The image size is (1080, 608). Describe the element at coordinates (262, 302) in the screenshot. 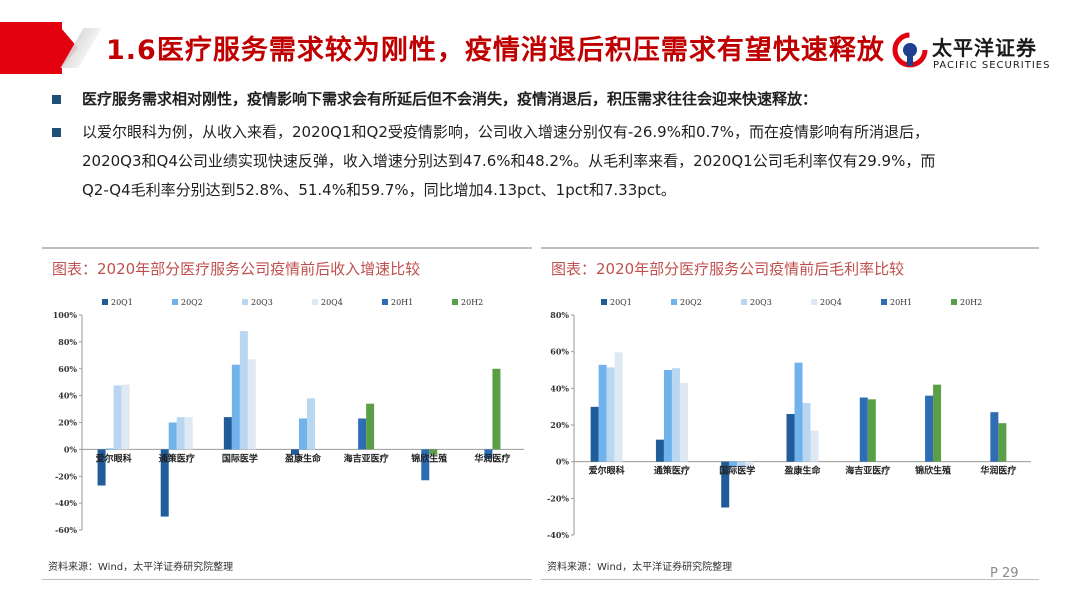

I see `legend-label: 20Q3` at that location.